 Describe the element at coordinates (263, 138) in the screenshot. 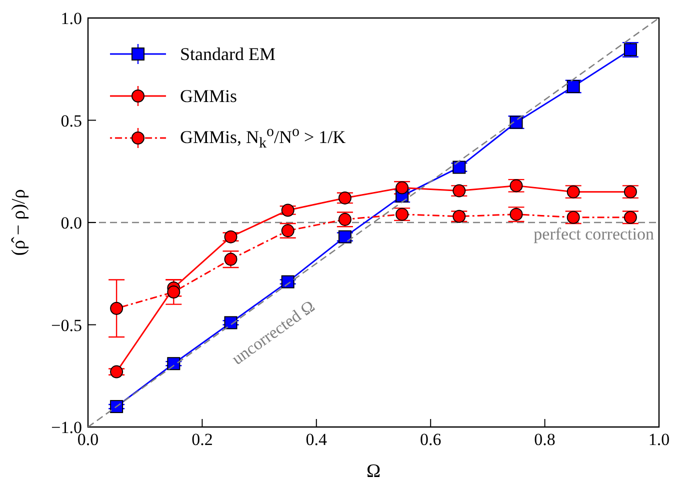

I see `legend-label: GMMis, N$_{k}$$^{o}$/N$^{o}$ > 1/K` at that location.